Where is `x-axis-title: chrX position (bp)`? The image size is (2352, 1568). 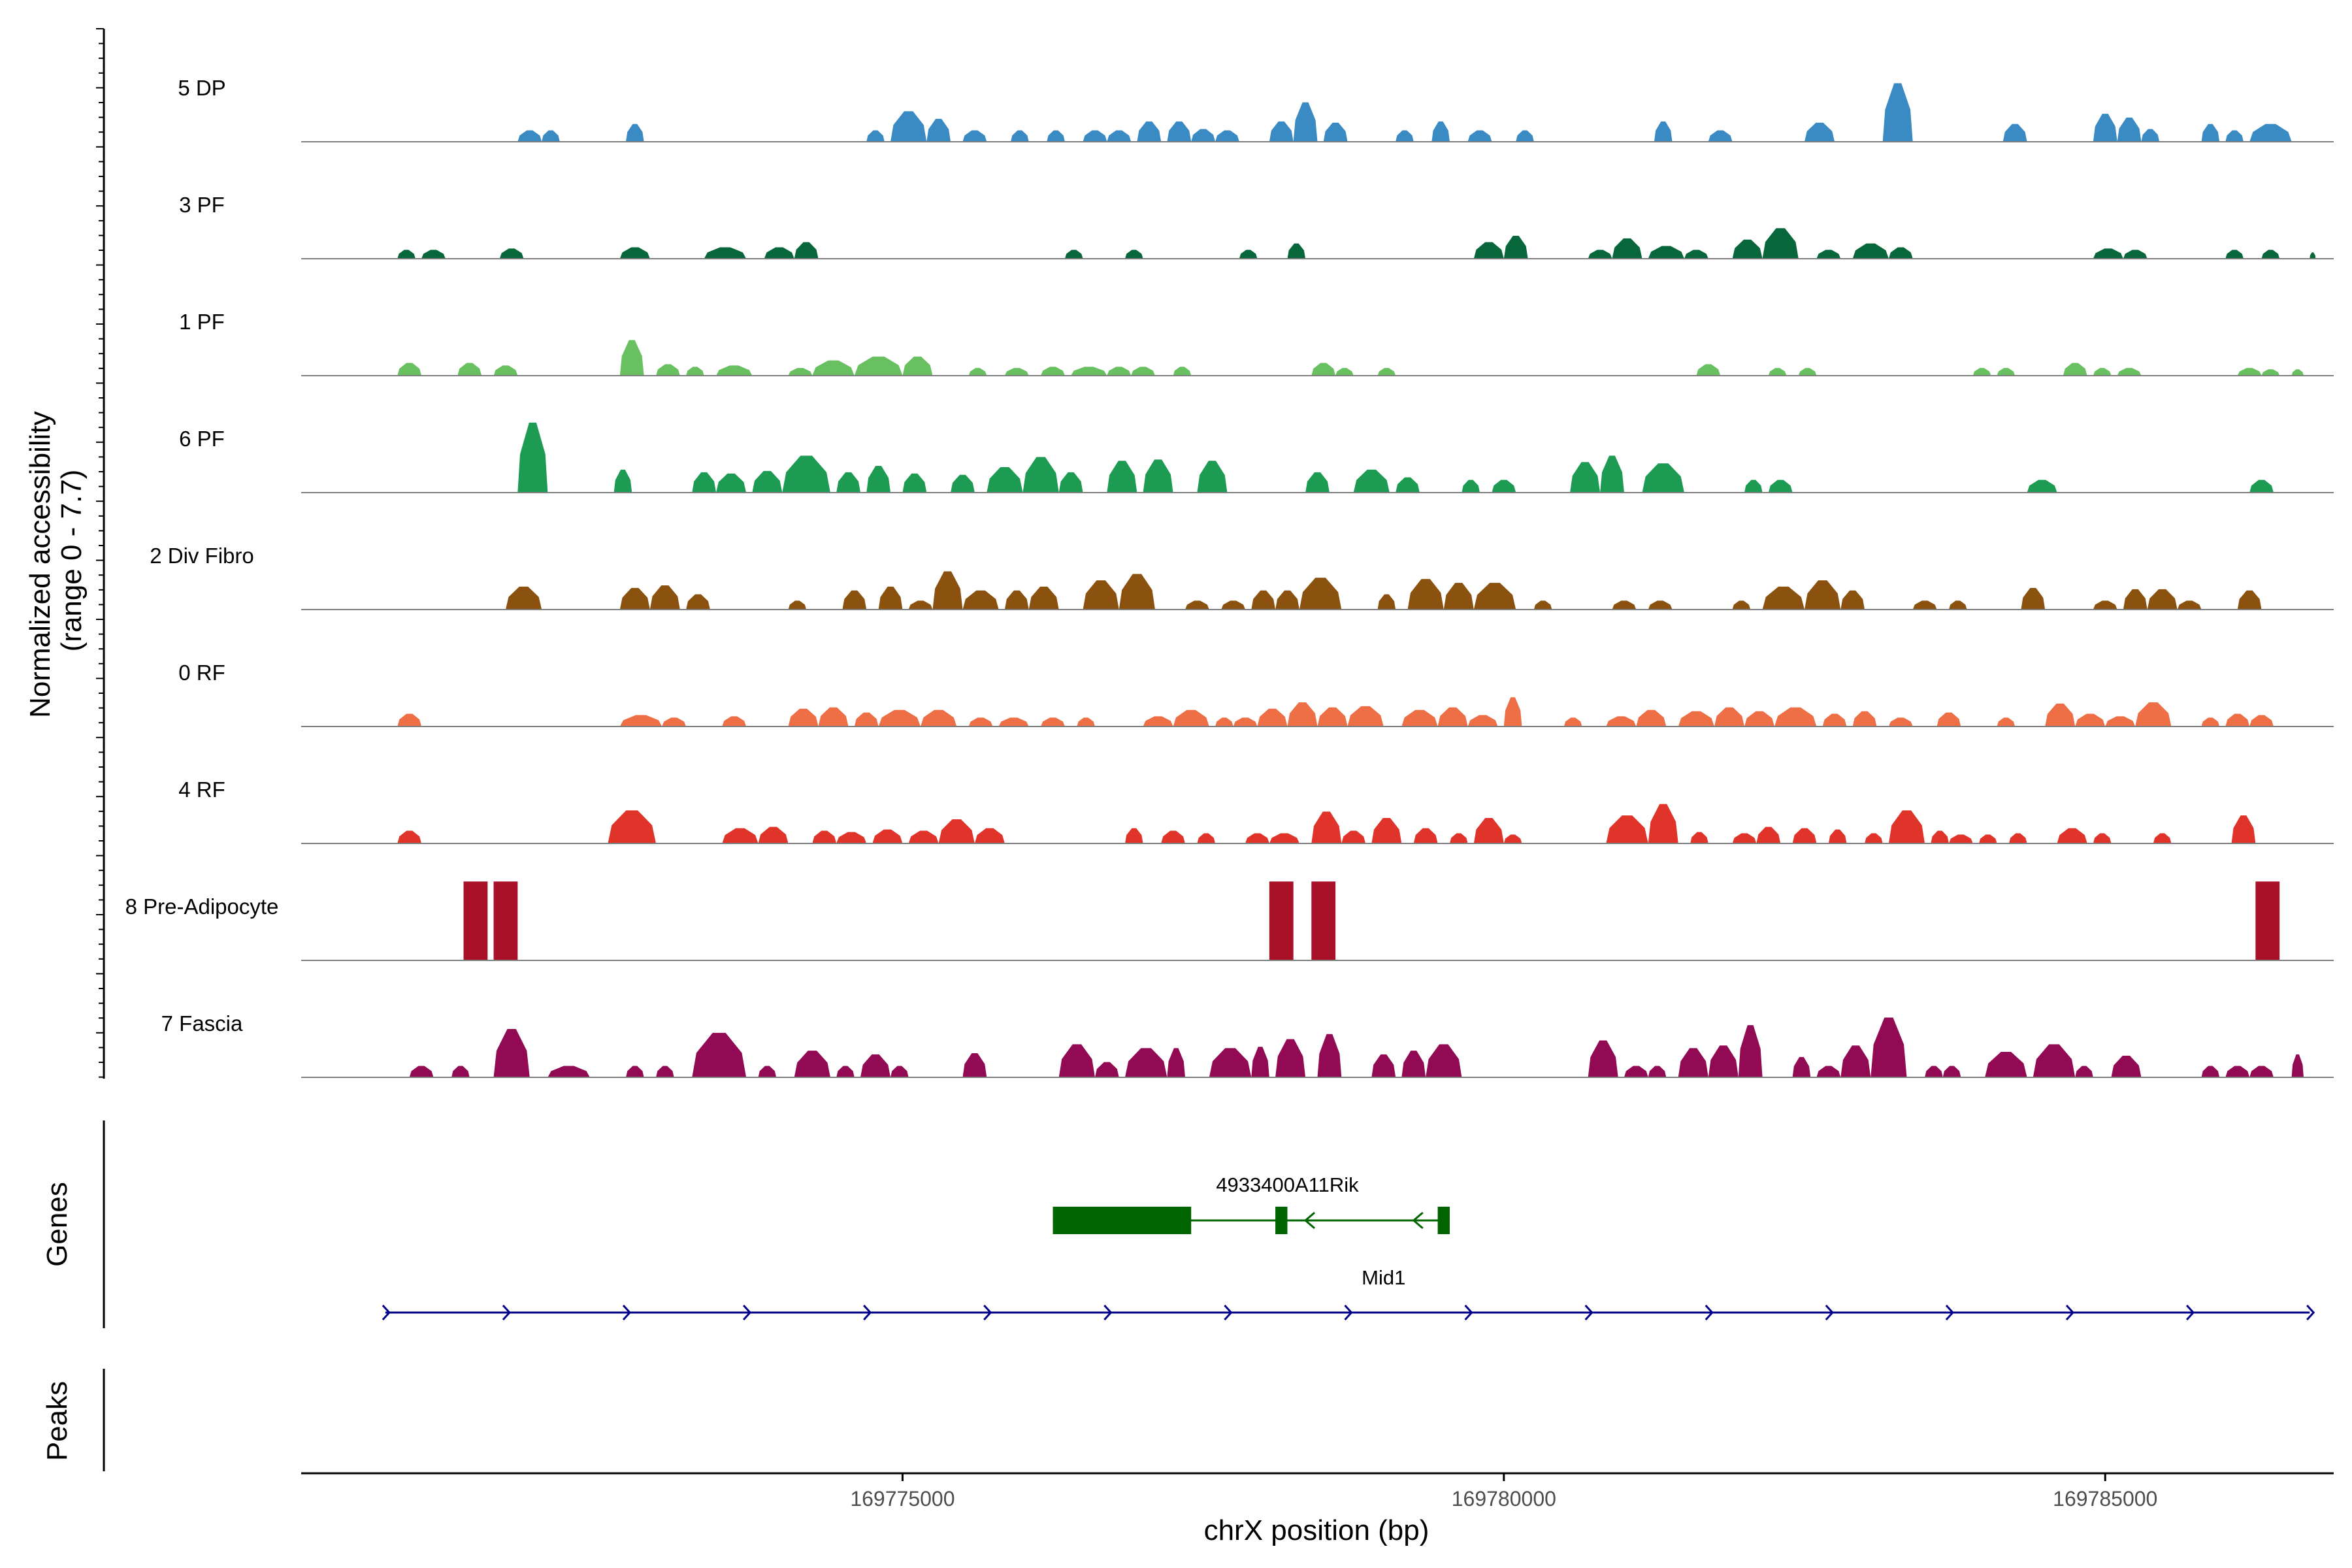 x-axis-title: chrX position (bp) is located at coordinates (1316, 1530).